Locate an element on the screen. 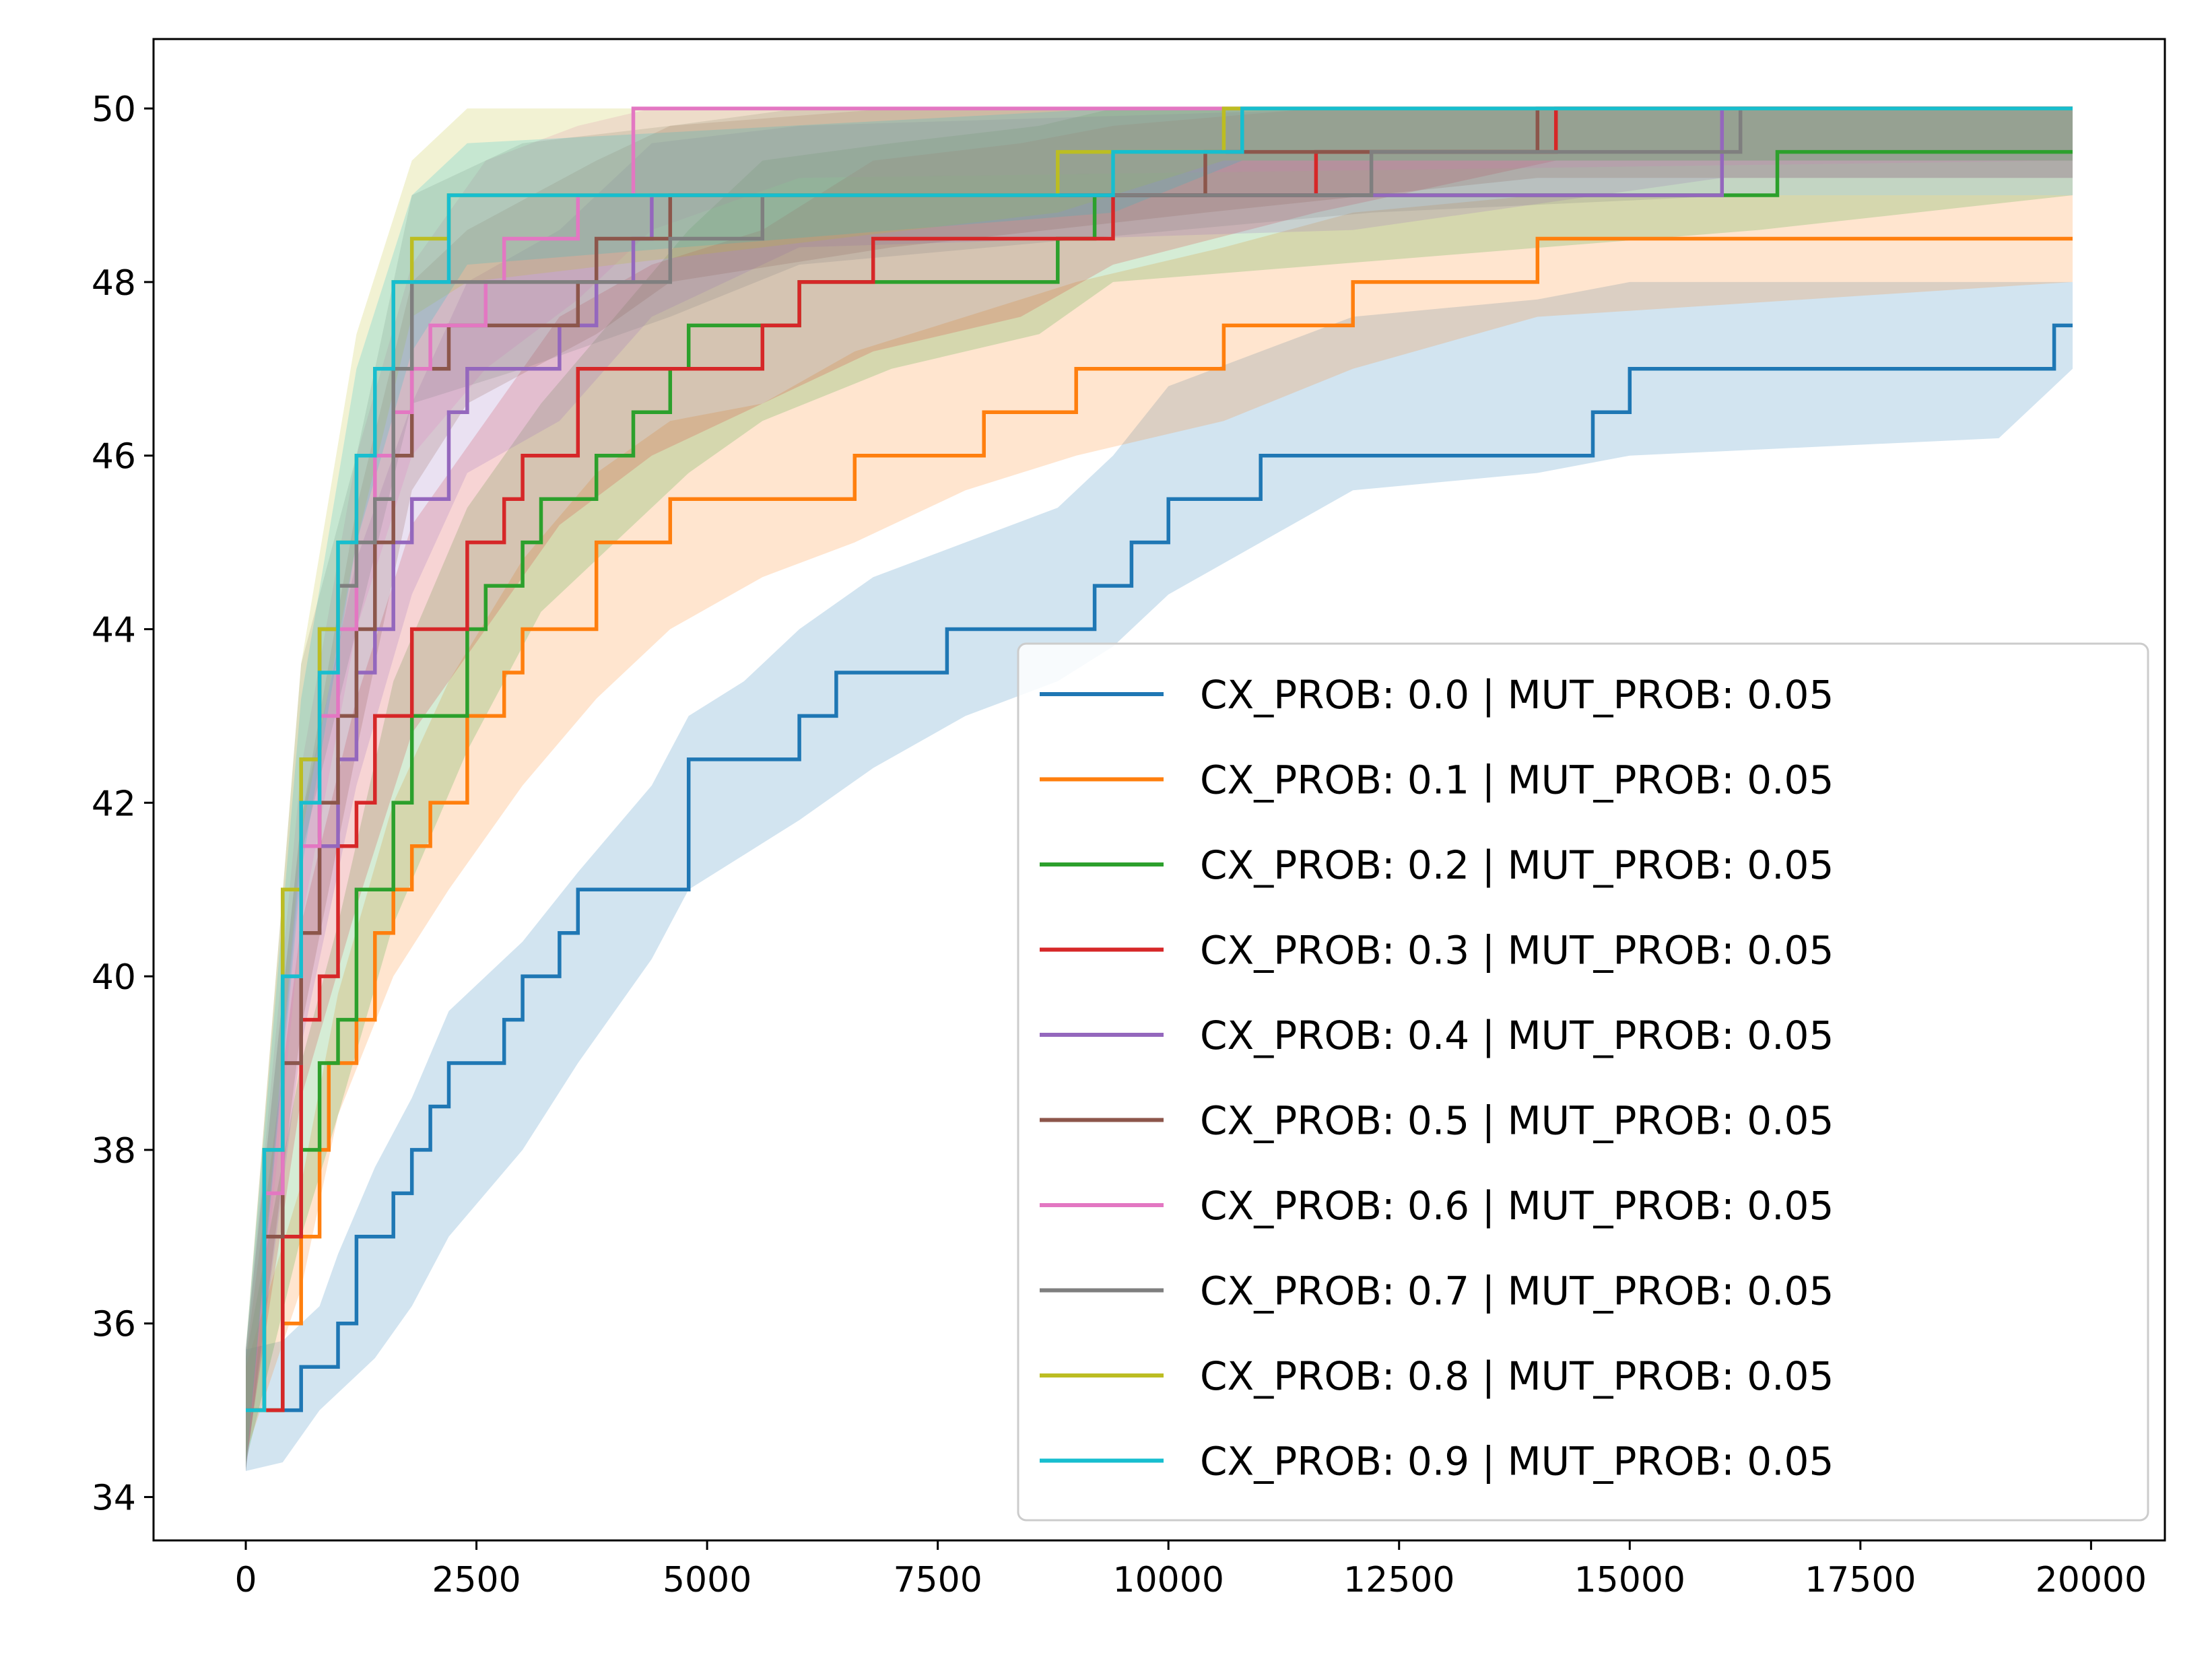  x-tick-label: 12500 is located at coordinates (1398, 1580).